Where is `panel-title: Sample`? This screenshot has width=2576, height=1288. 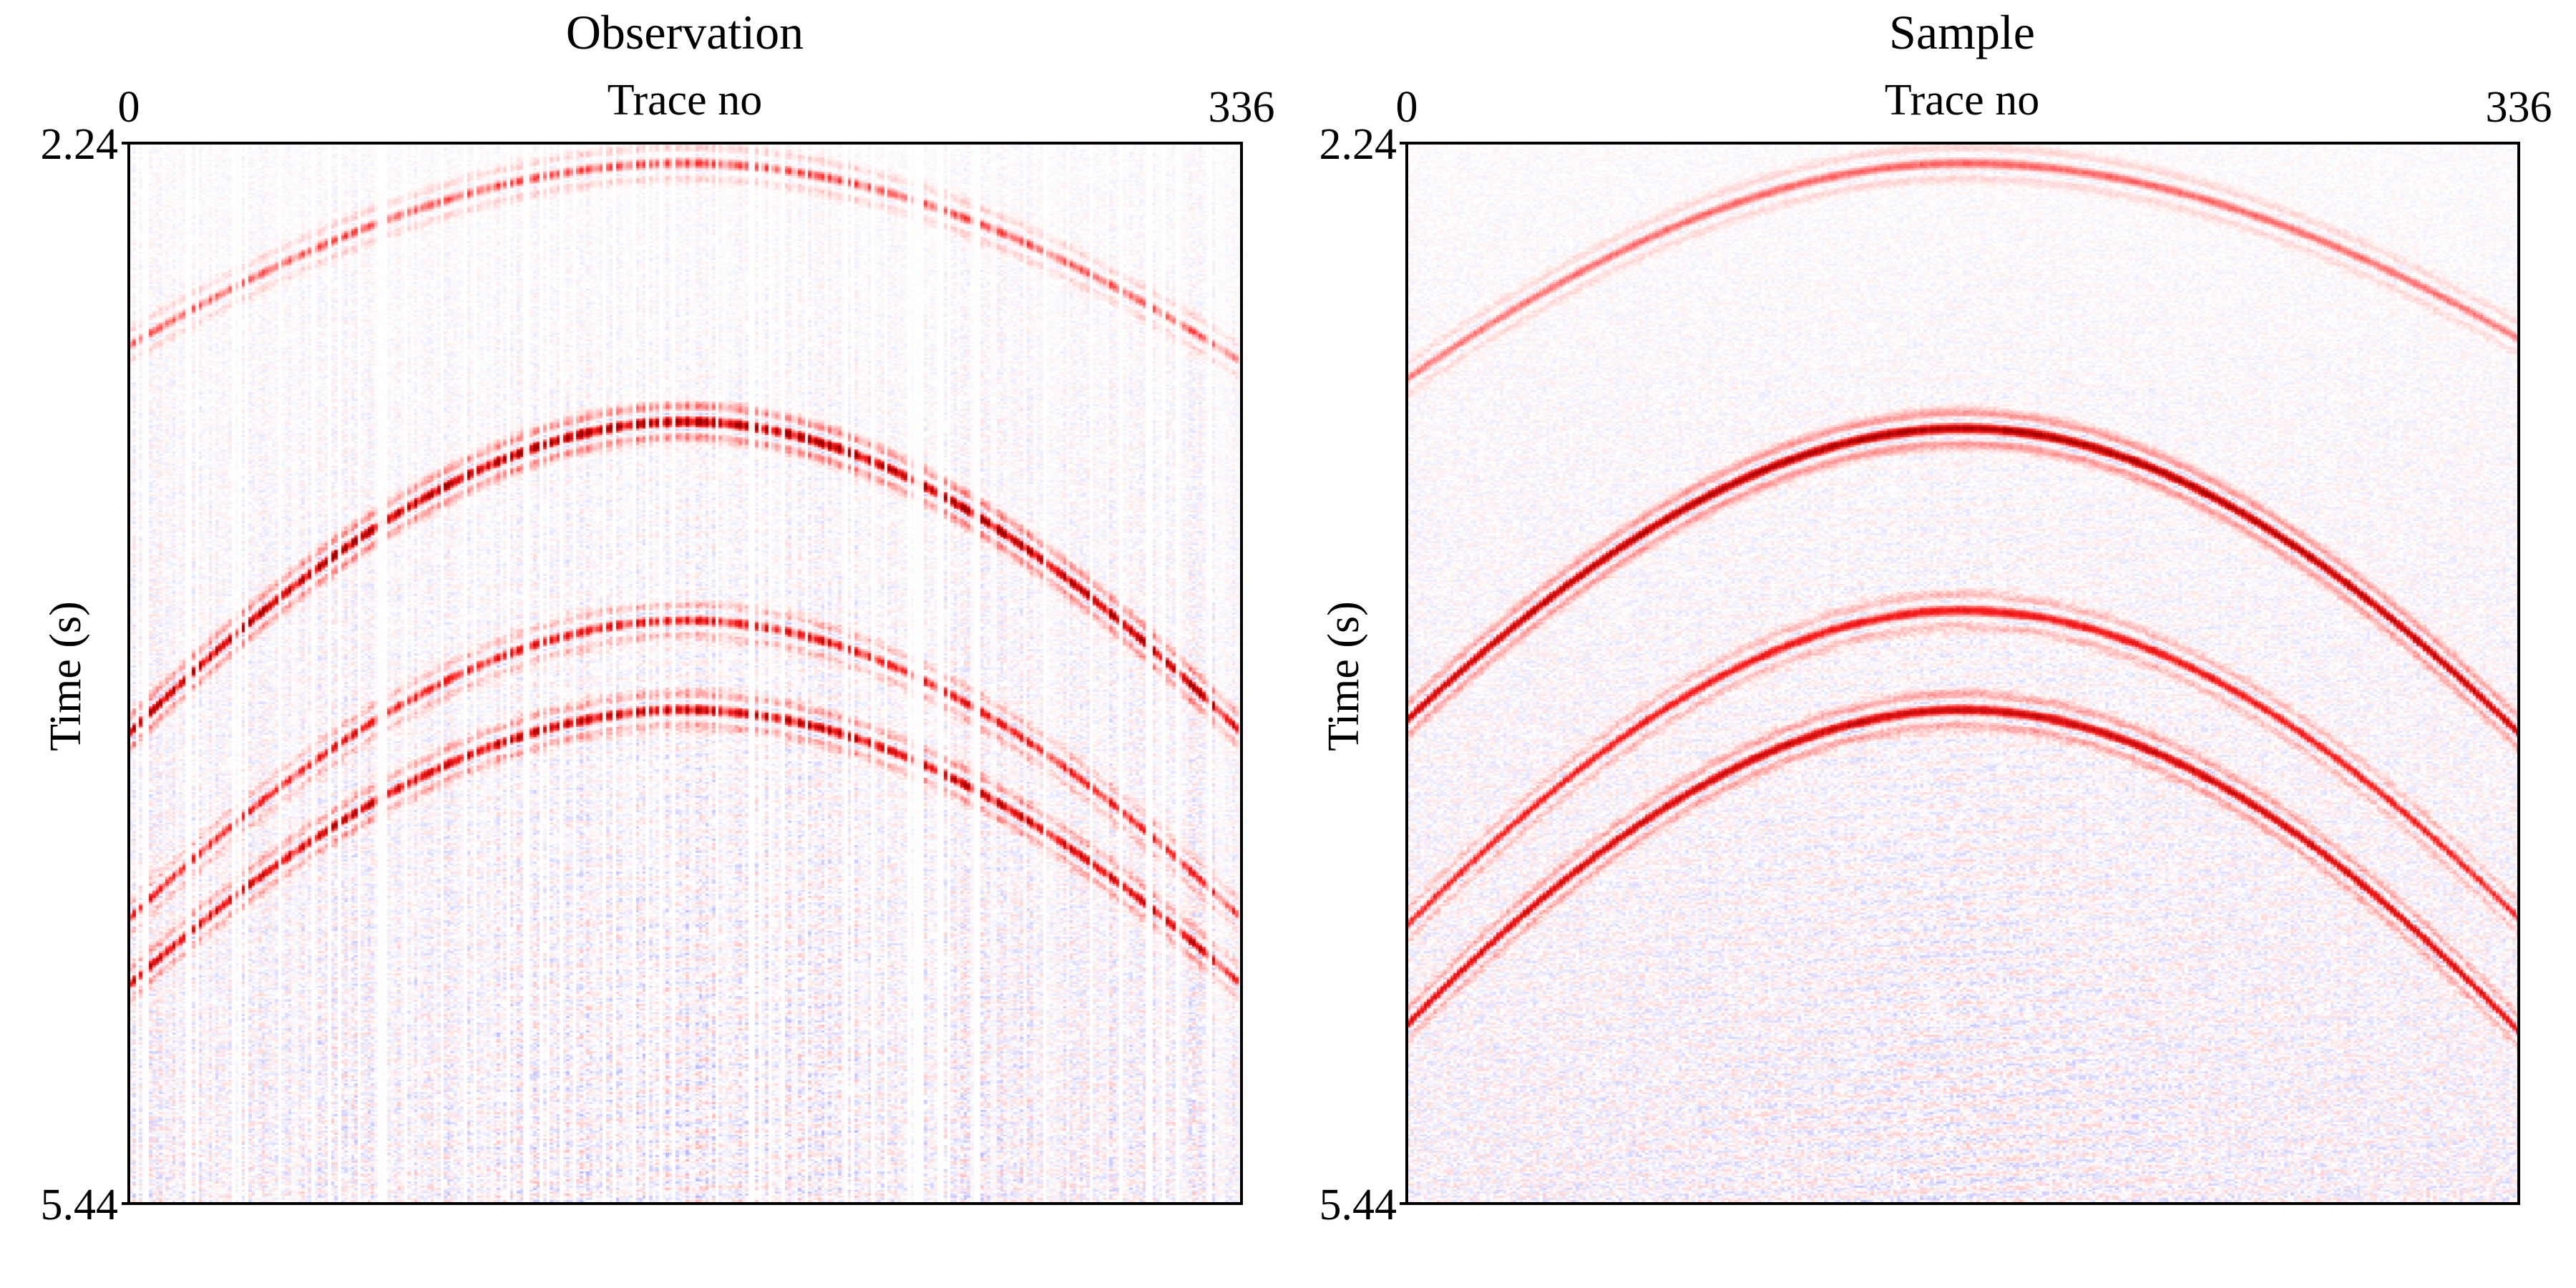 panel-title: Sample is located at coordinates (1962, 32).